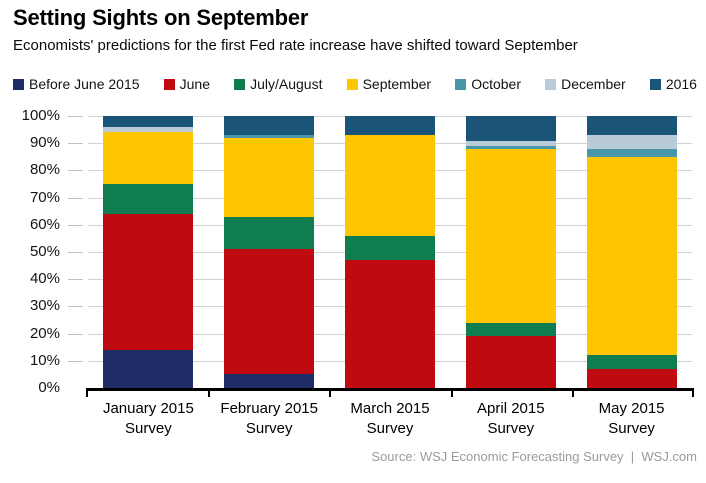  What do you see at coordinates (44, 197) in the screenshot?
I see `y-axis-tick-label: 70%` at bounding box center [44, 197].